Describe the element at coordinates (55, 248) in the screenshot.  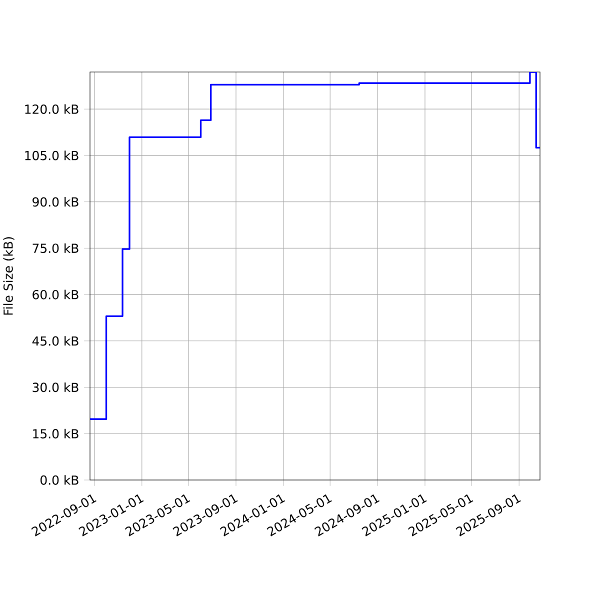
I see `y-tick-label: 75.0 kB` at that location.